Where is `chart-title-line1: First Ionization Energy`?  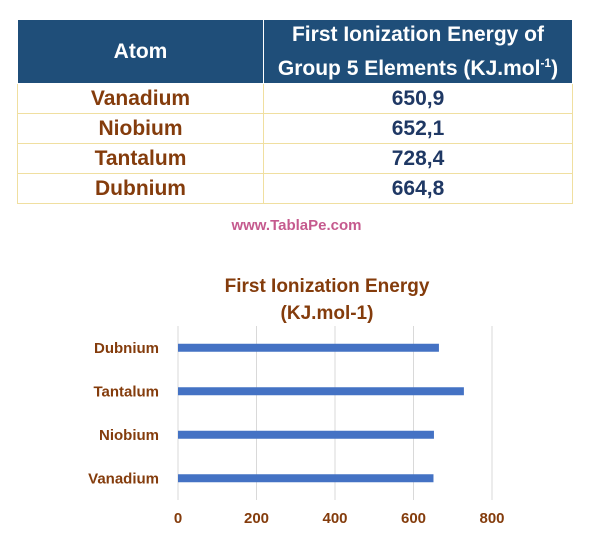 chart-title-line1: First Ionization Energy is located at coordinates (327, 286).